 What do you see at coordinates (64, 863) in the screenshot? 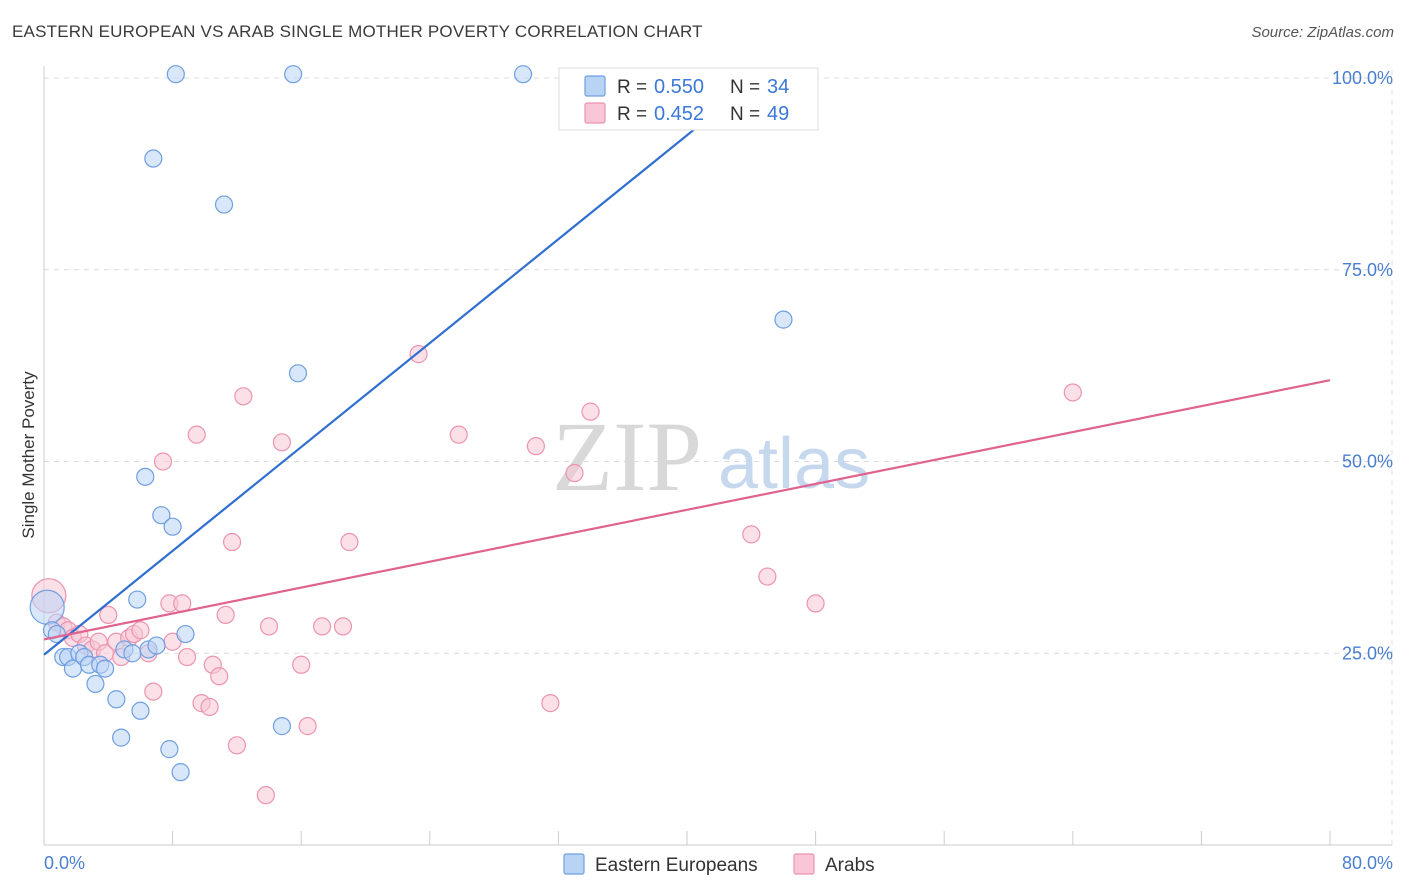
I see `x-tick-label: 0.0%` at bounding box center [64, 863].